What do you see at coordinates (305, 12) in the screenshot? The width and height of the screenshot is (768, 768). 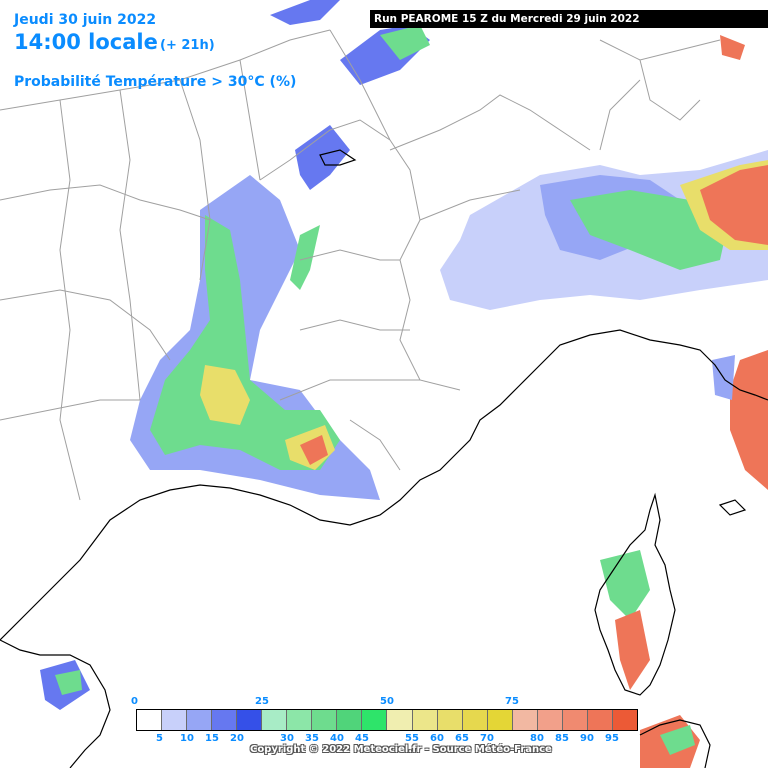 I see `prob-area-north-top` at bounding box center [305, 12].